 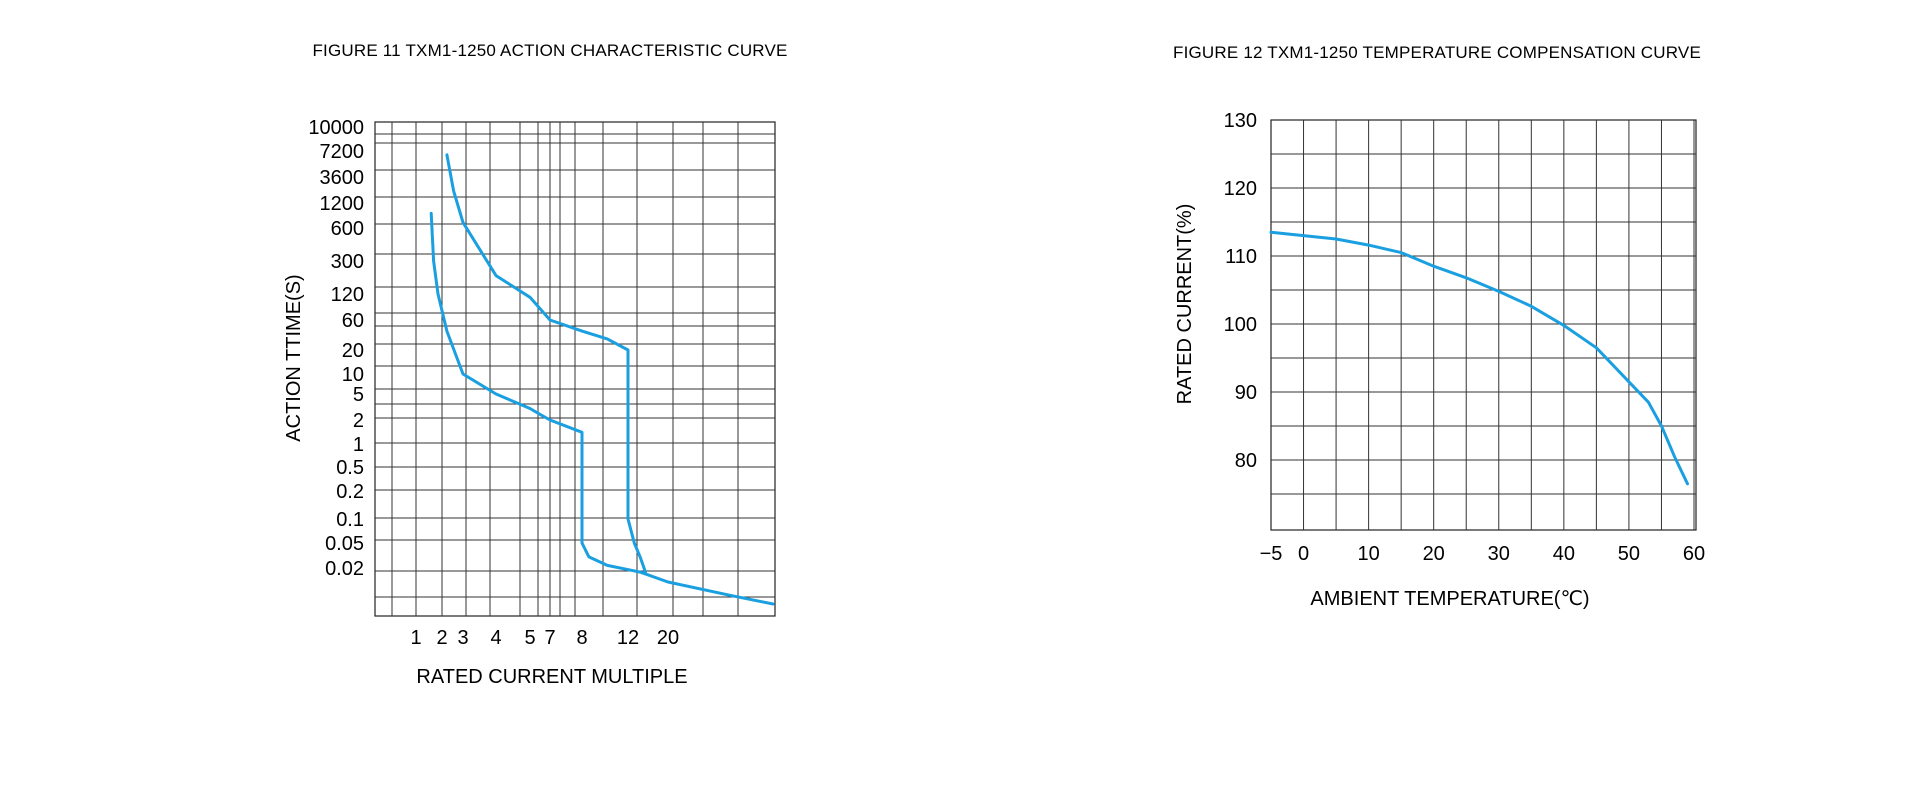 What do you see at coordinates (342, 204) in the screenshot?
I see `chart1-y-tick-label: 1200` at bounding box center [342, 204].